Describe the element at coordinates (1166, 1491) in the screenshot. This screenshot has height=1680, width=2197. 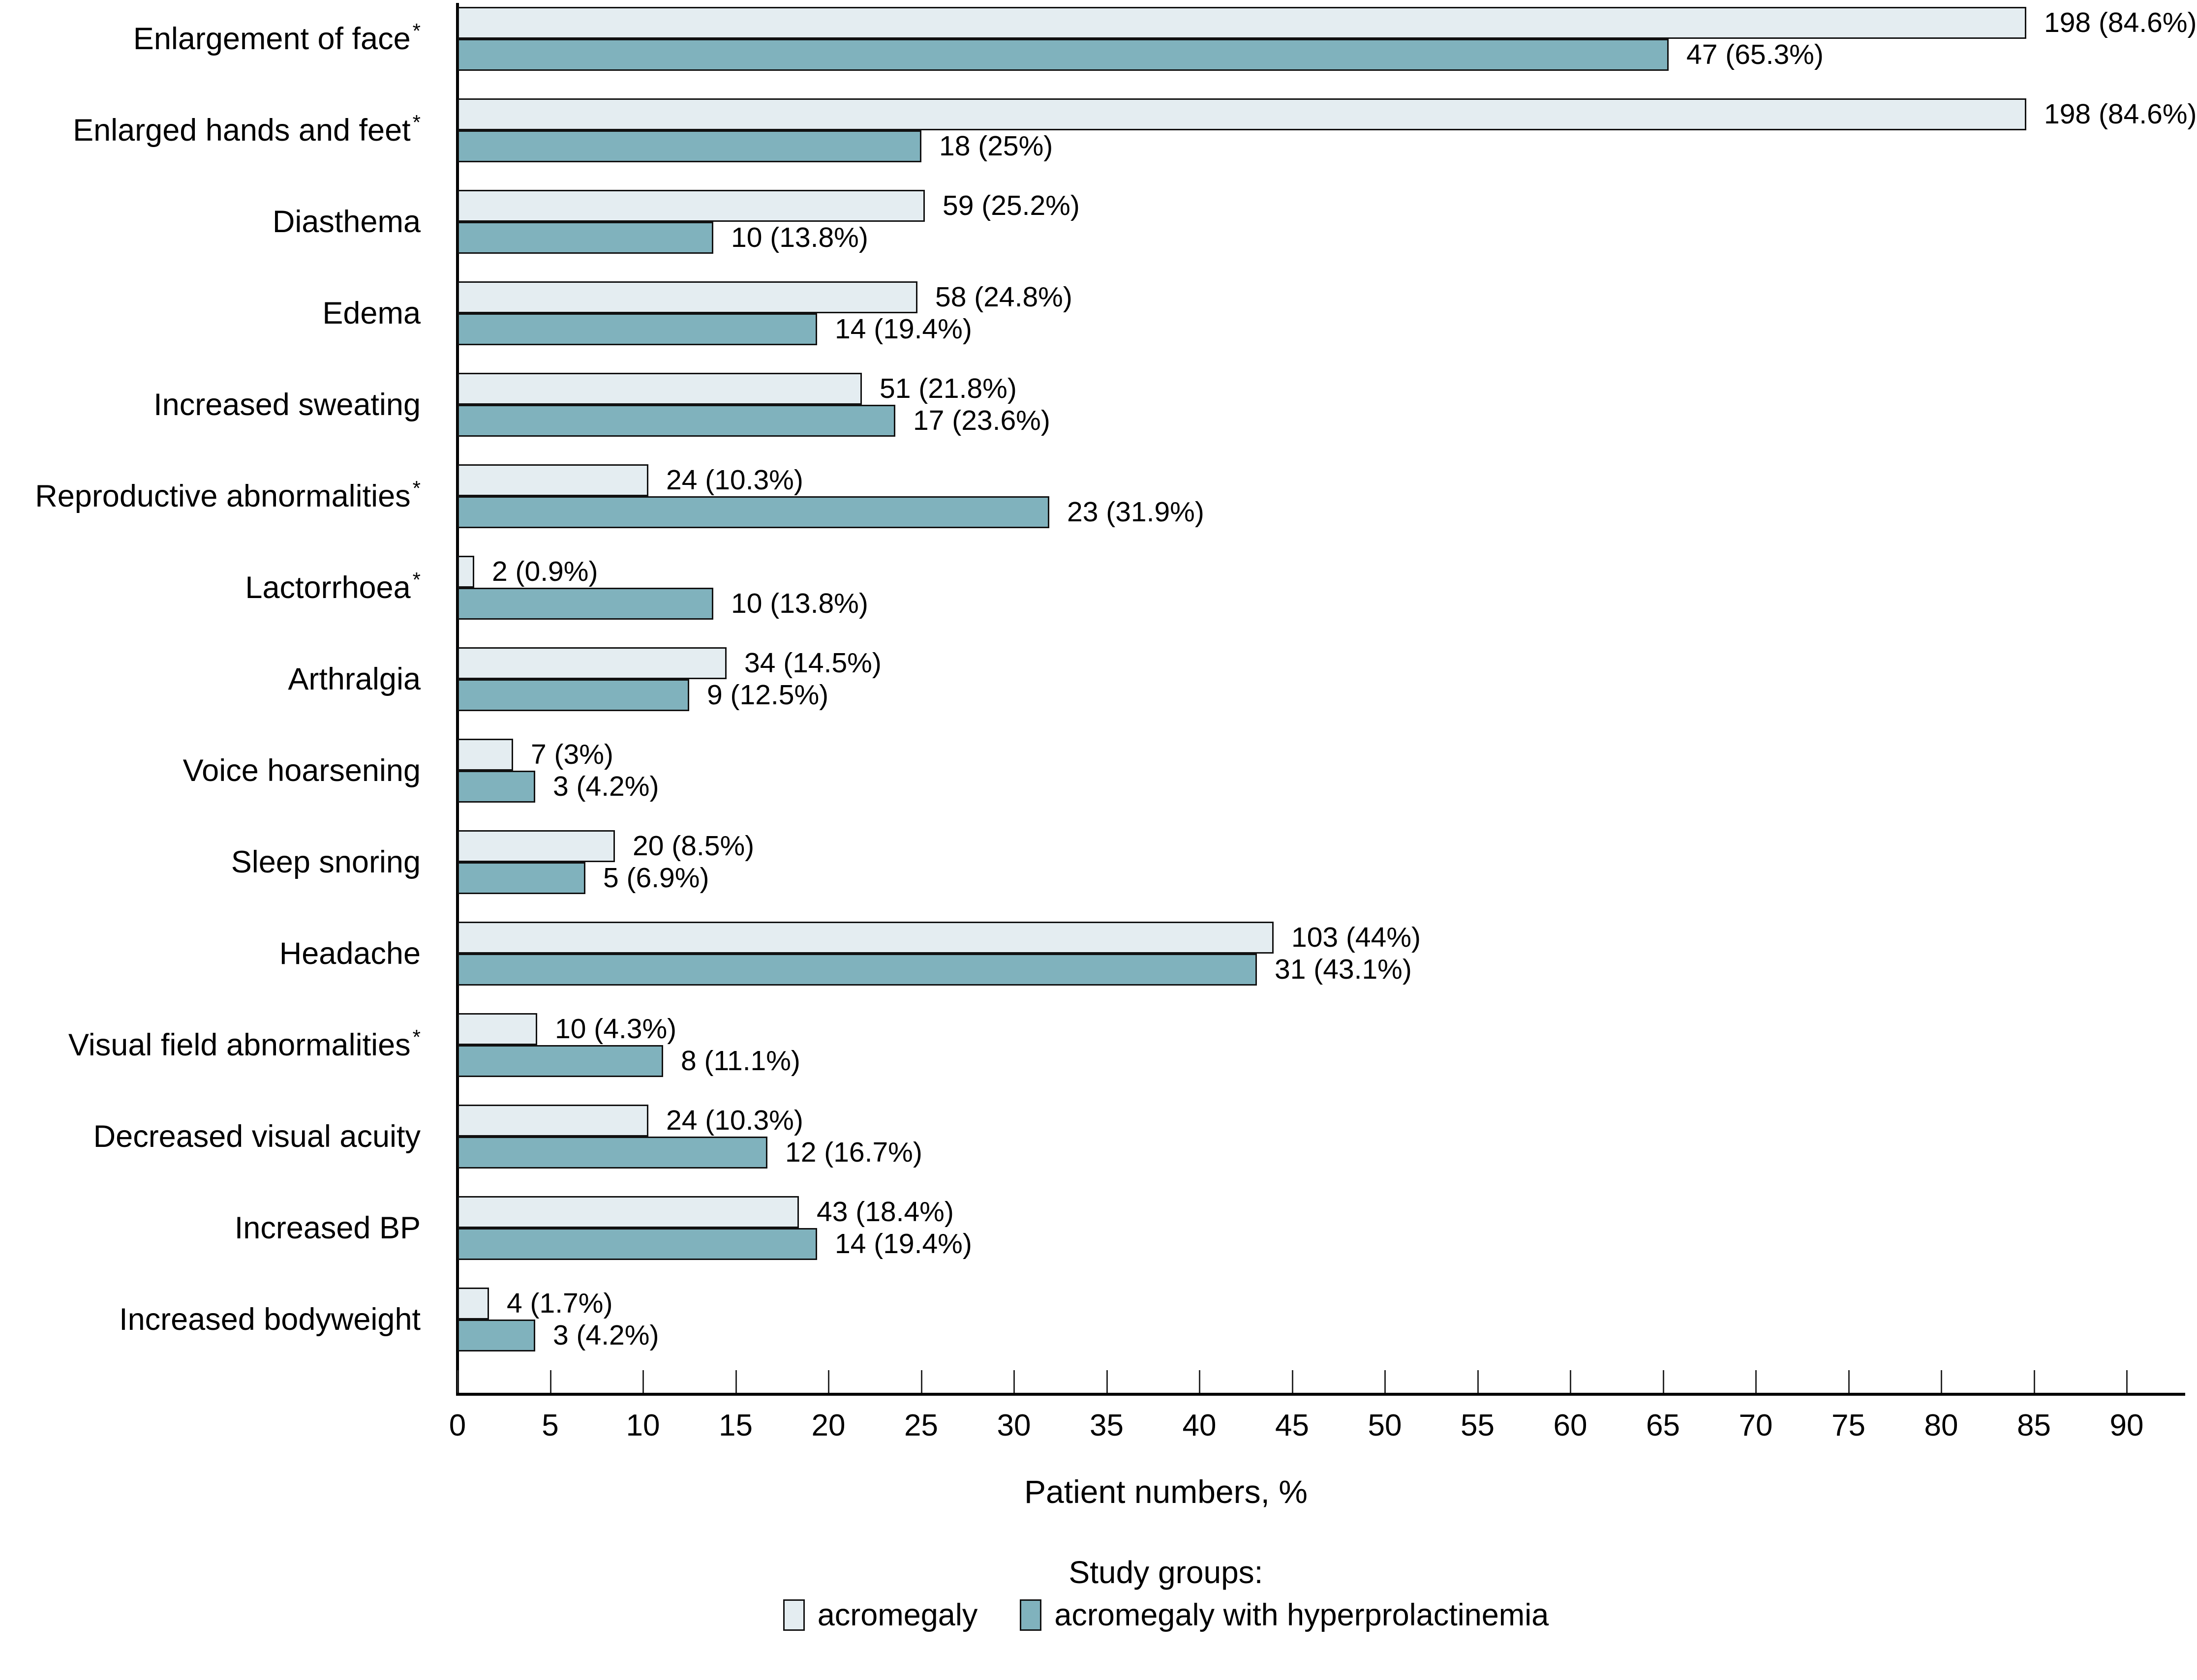
I see `x-axis-title: Patient numbers, %` at that location.